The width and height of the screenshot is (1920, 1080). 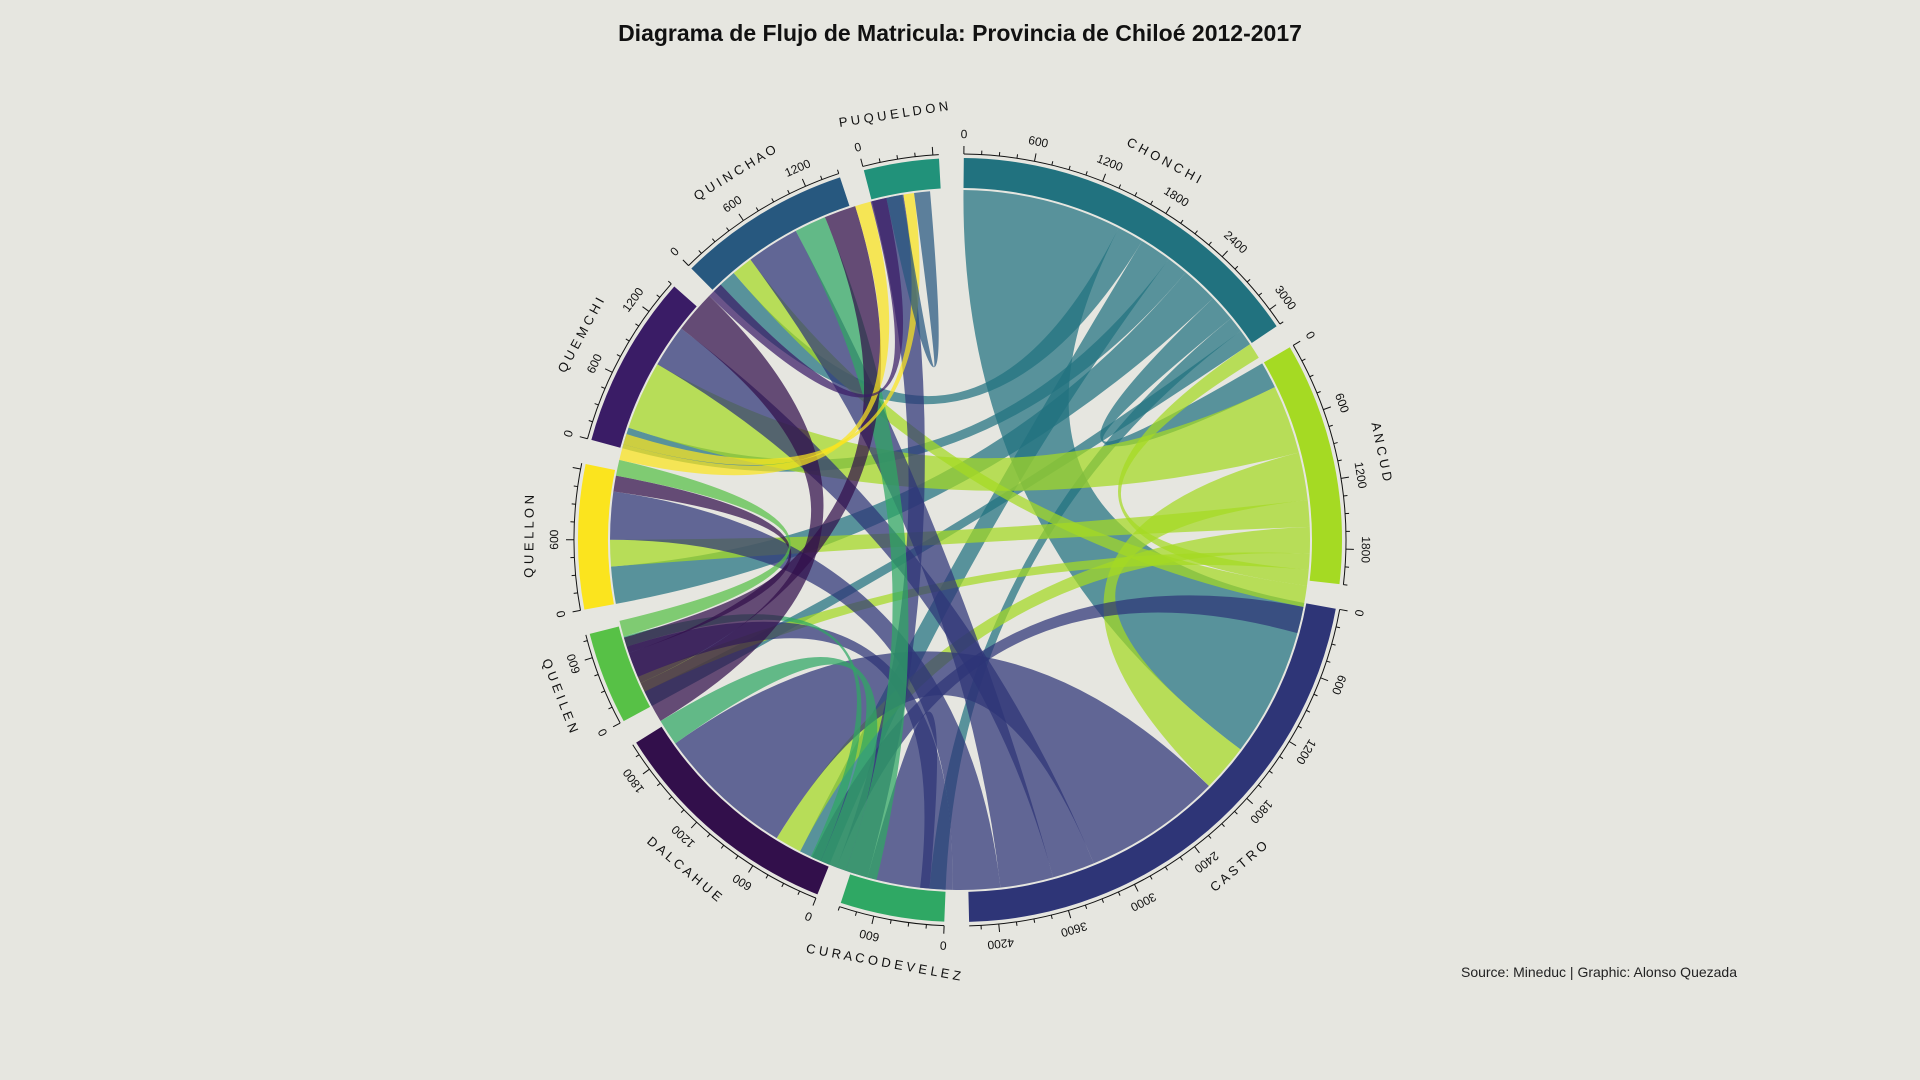 I want to click on axis-line-chonchi, so click(x=1122, y=239).